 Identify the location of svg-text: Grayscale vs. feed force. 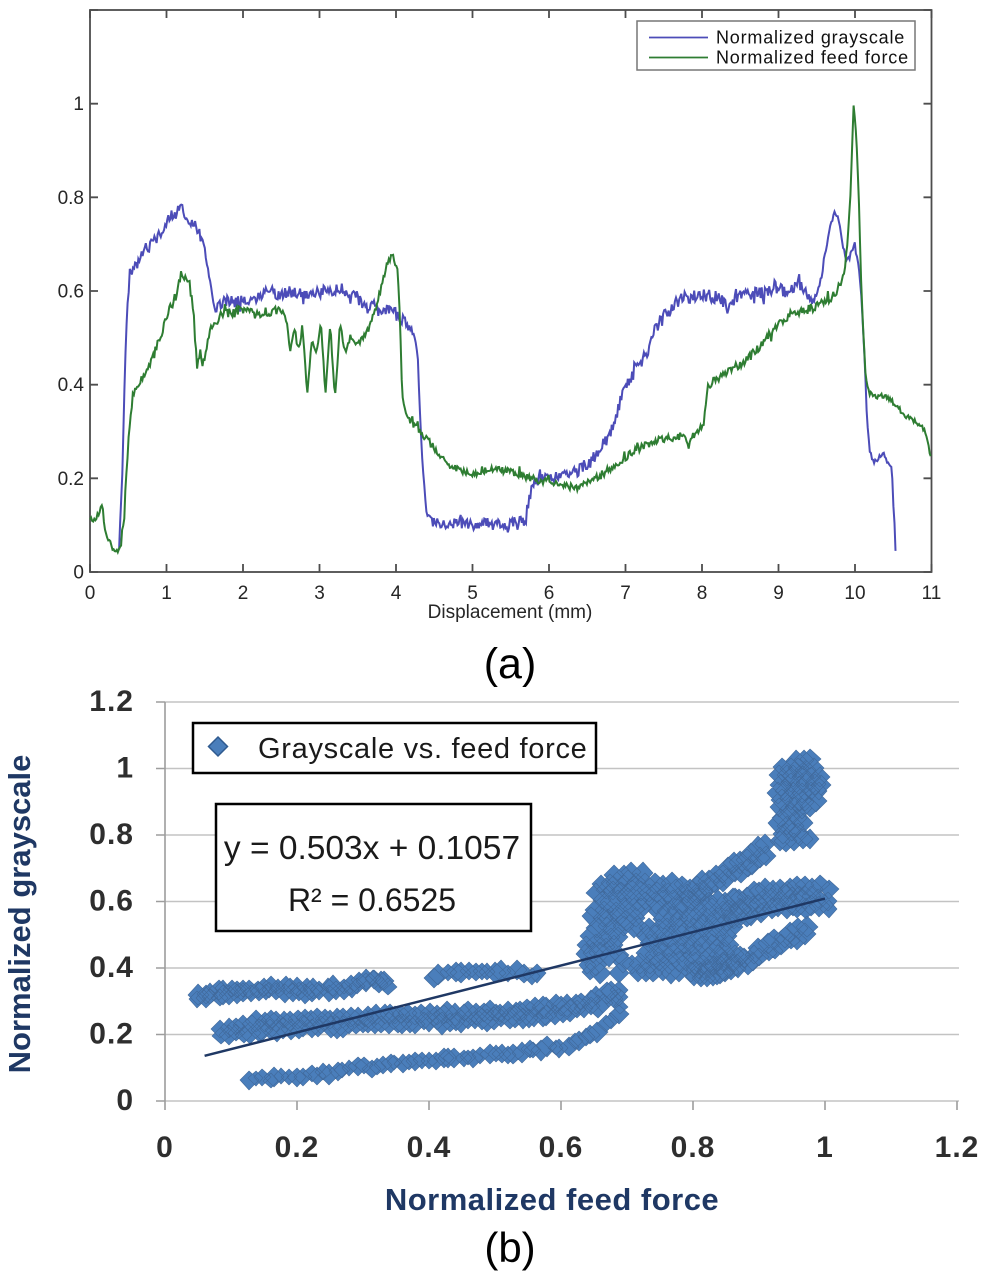
(423, 749).